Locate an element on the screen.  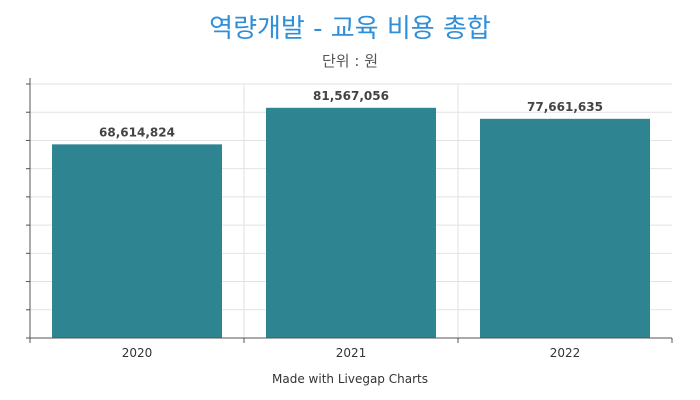
x-tick-label-2020: 2020 is located at coordinates (137, 353).